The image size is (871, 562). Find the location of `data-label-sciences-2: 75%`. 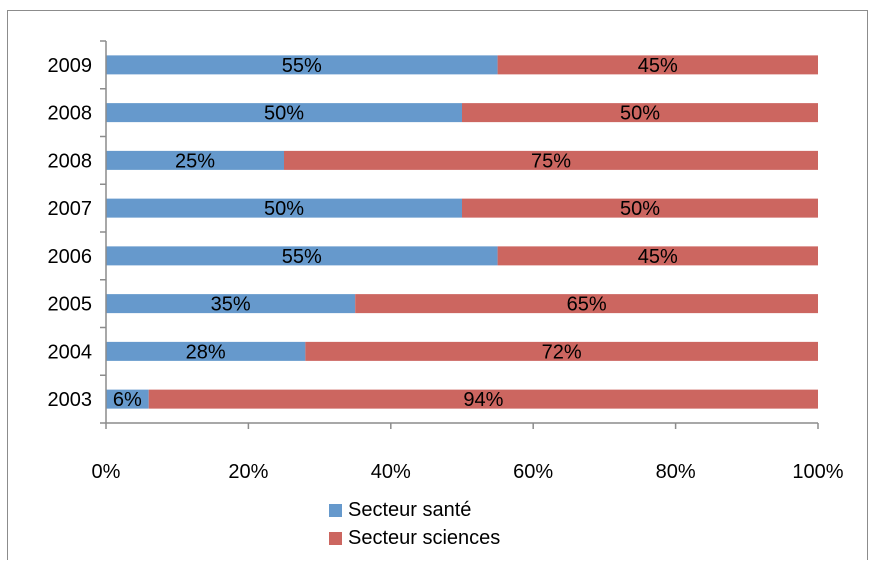

data-label-sciences-2: 75% is located at coordinates (551, 161).